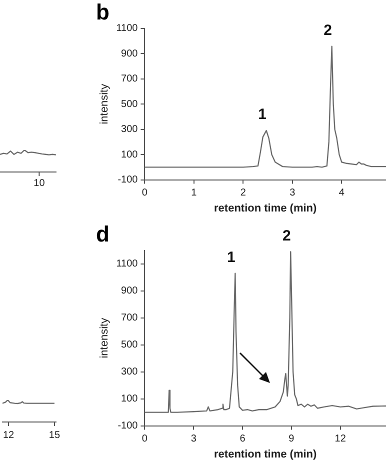  What do you see at coordinates (341, 193) in the screenshot?
I see `x-tick-label: 4` at bounding box center [341, 193].